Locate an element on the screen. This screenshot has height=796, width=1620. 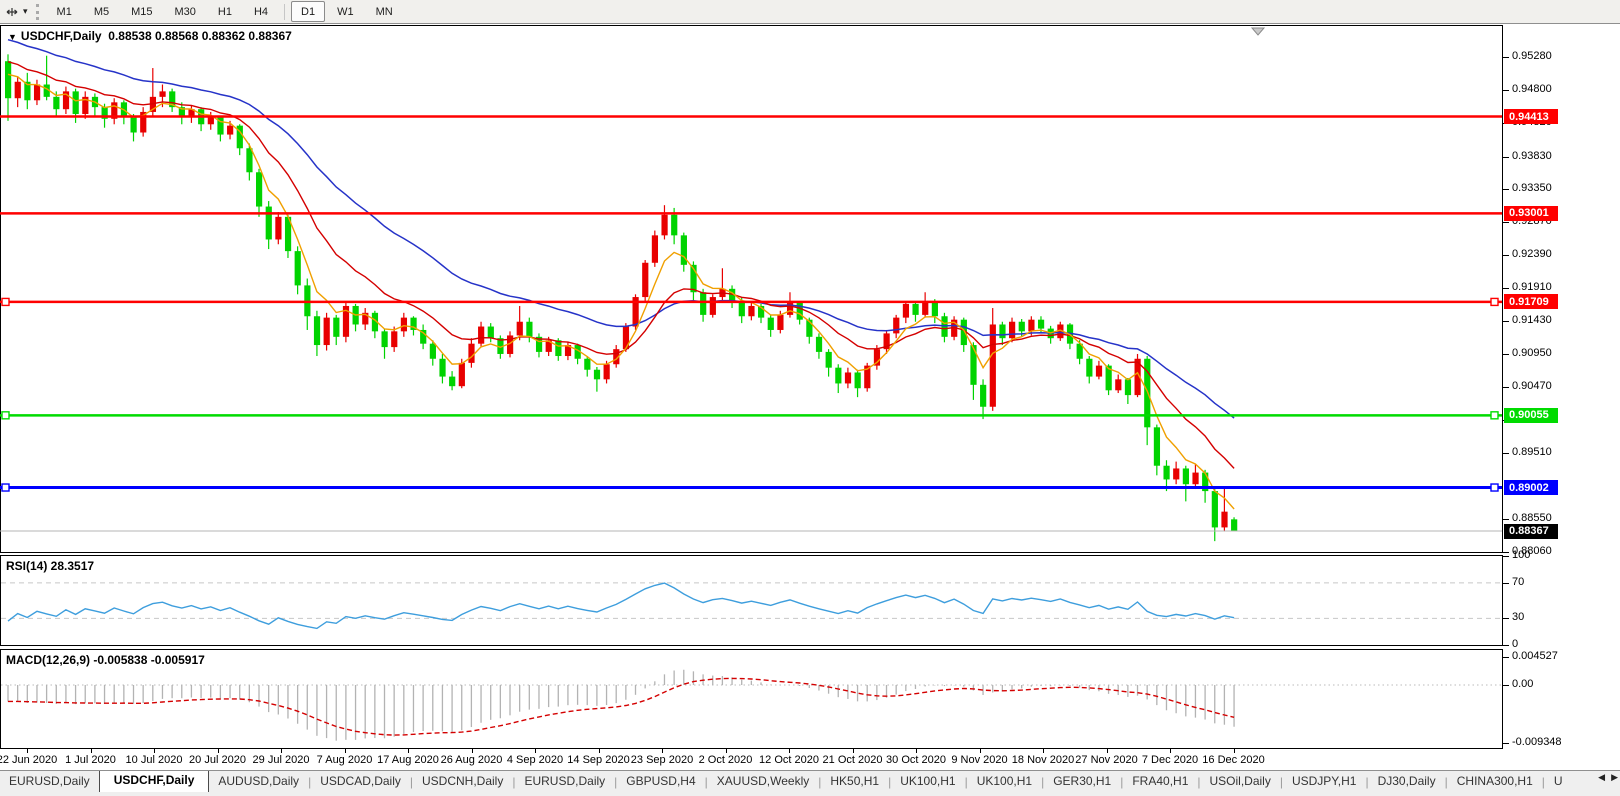
date-label: 12 Oct 2020 is located at coordinates (789, 760).